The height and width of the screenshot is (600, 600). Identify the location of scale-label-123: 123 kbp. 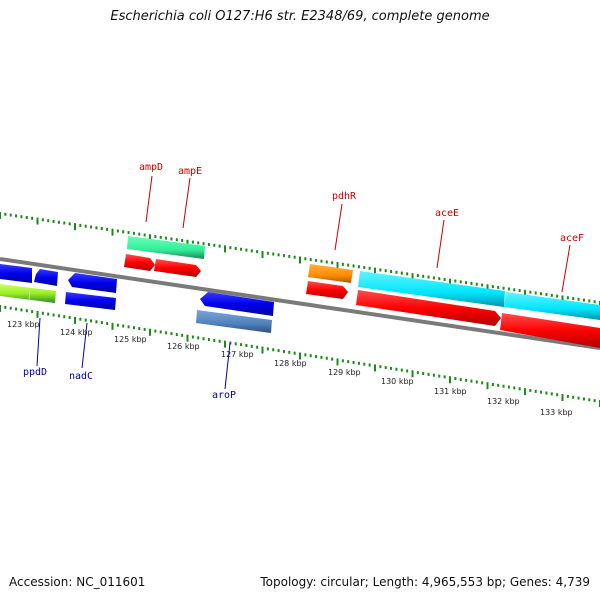
(23, 324).